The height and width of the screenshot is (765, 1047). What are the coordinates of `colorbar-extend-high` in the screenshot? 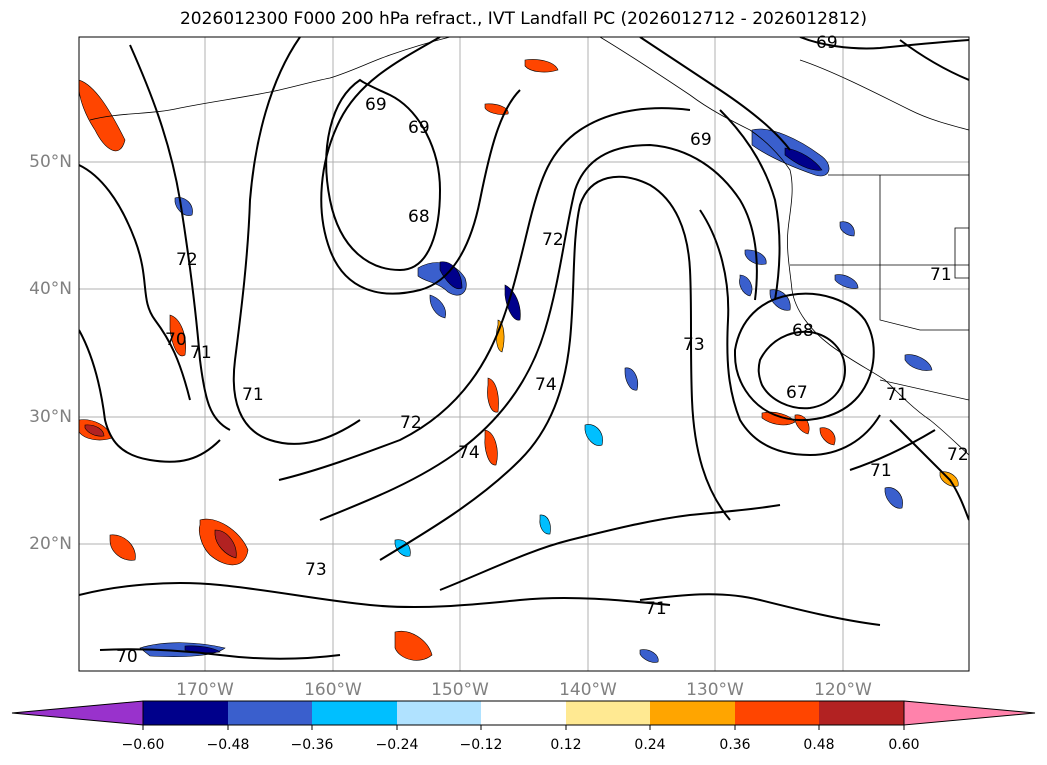 It's located at (969, 713).